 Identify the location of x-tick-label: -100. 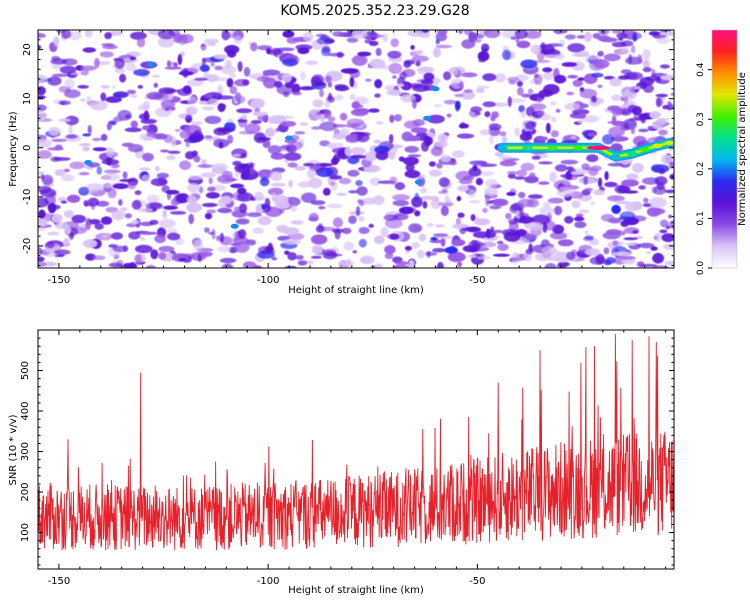
(268, 581).